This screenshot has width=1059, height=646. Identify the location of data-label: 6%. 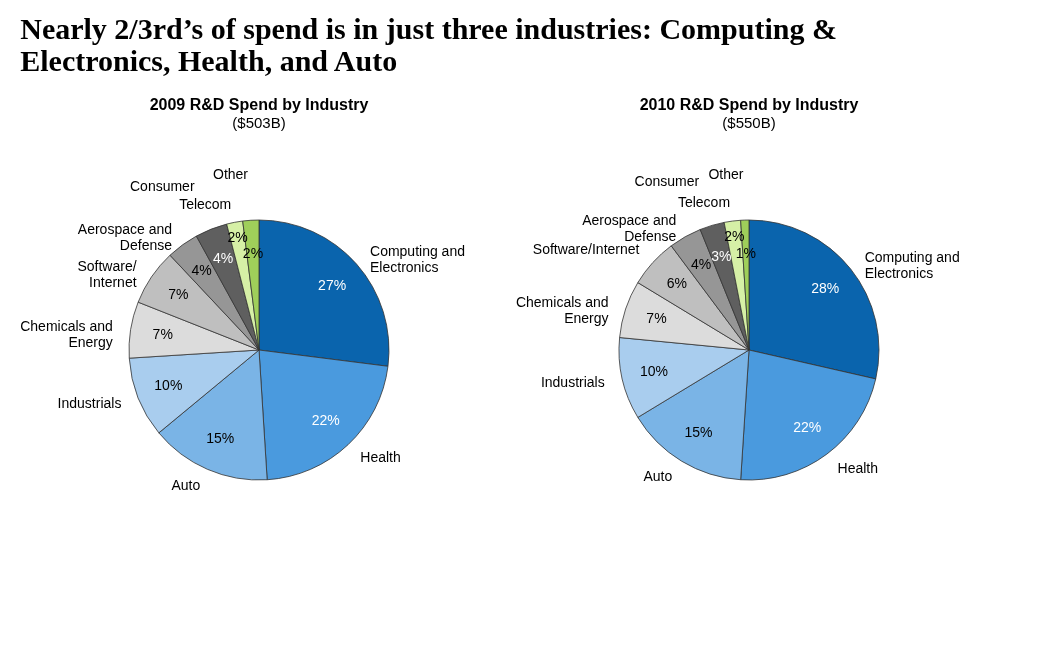
(676, 283).